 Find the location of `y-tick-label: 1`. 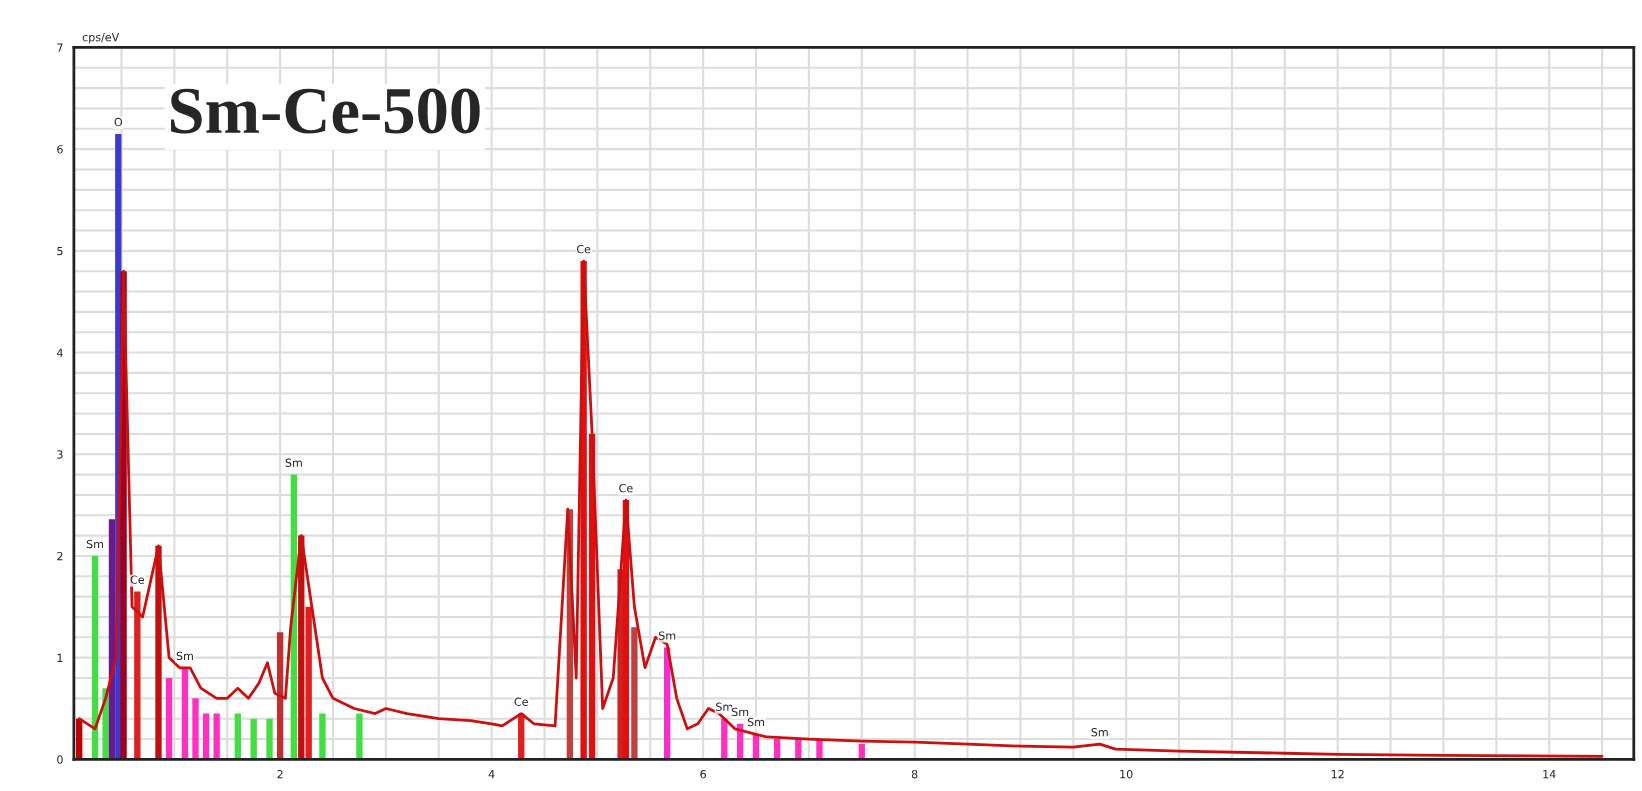

y-tick-label: 1 is located at coordinates (60, 657).